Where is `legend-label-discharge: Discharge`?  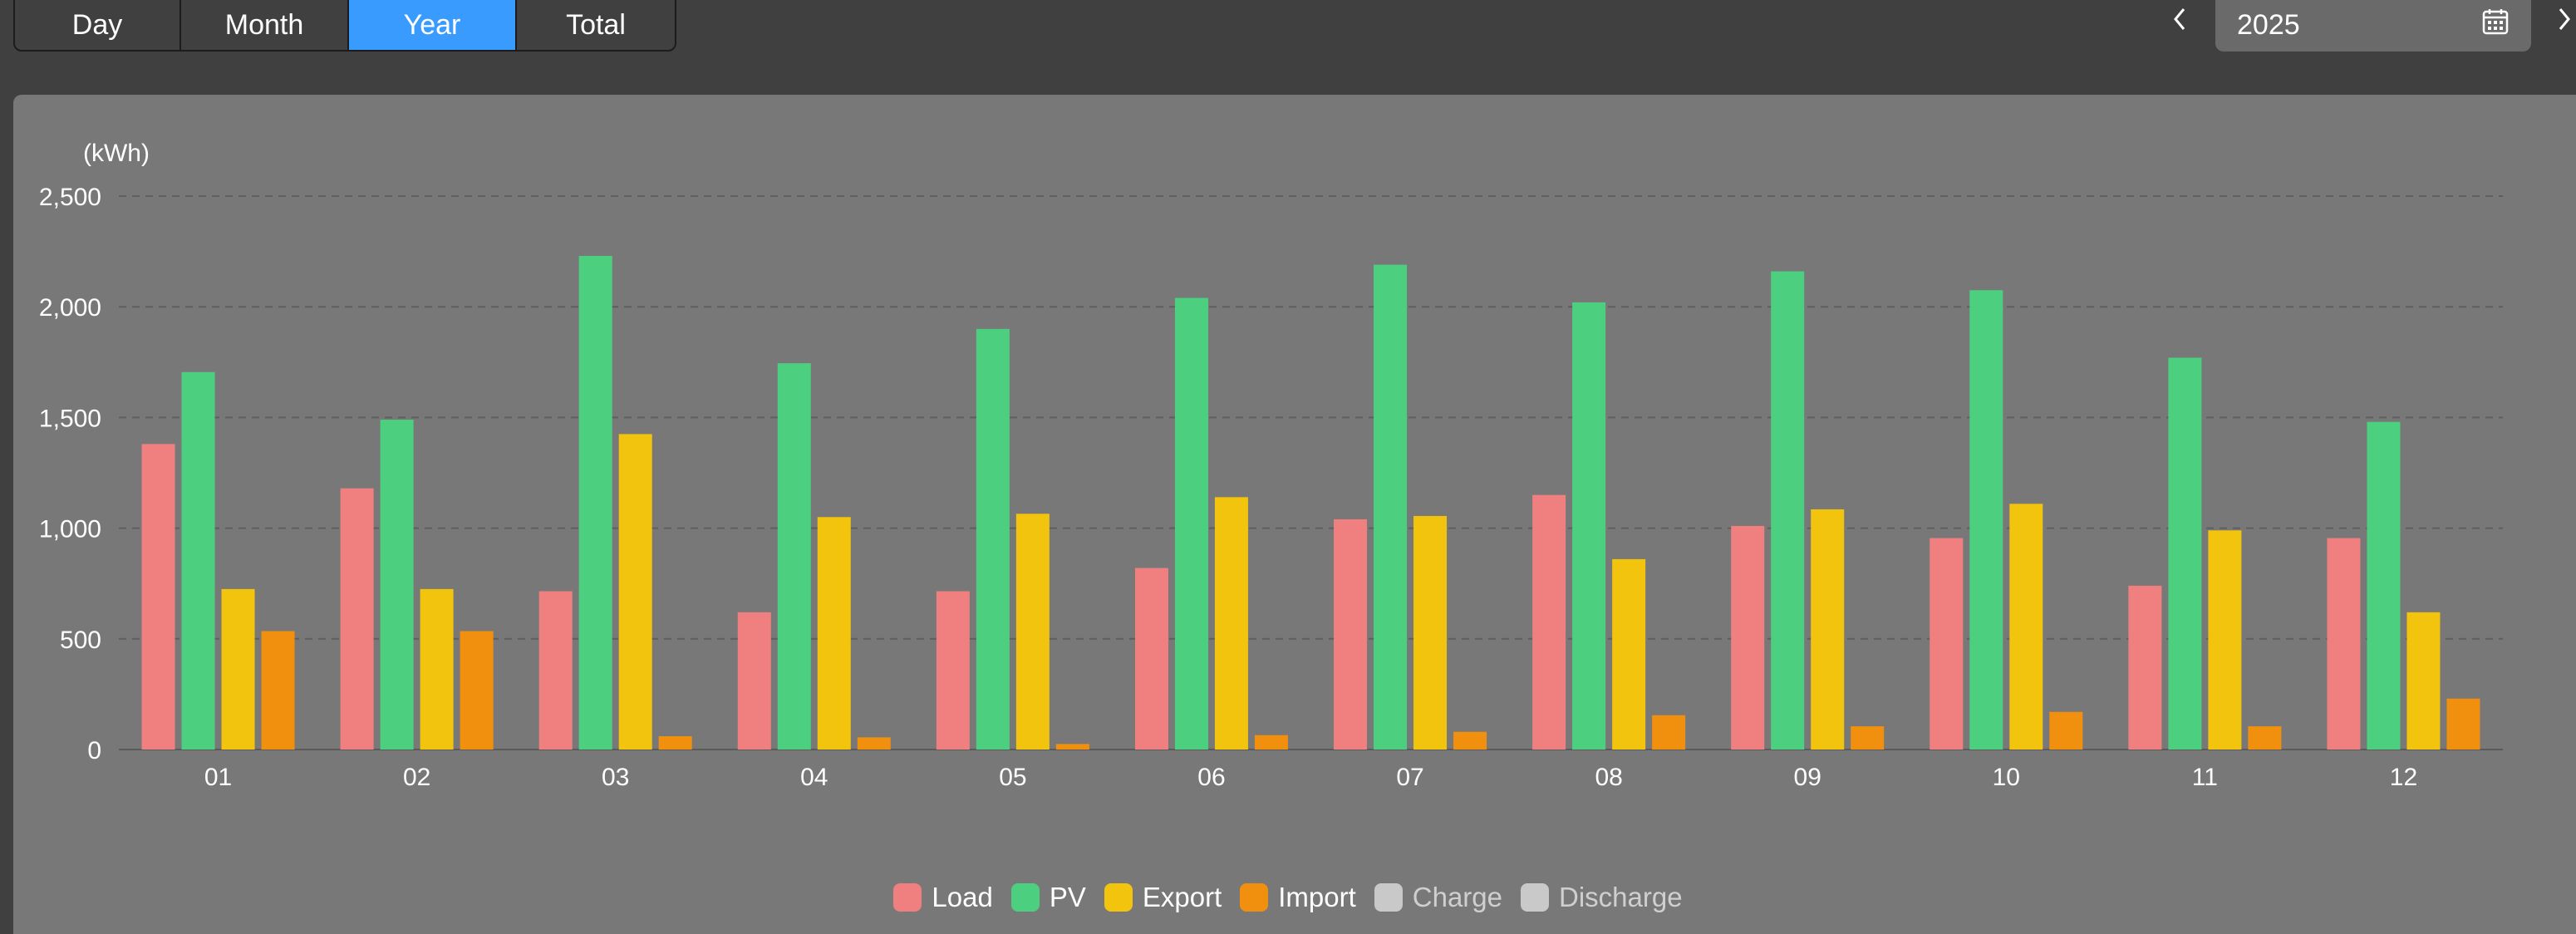 legend-label-discharge: Discharge is located at coordinates (1621, 897).